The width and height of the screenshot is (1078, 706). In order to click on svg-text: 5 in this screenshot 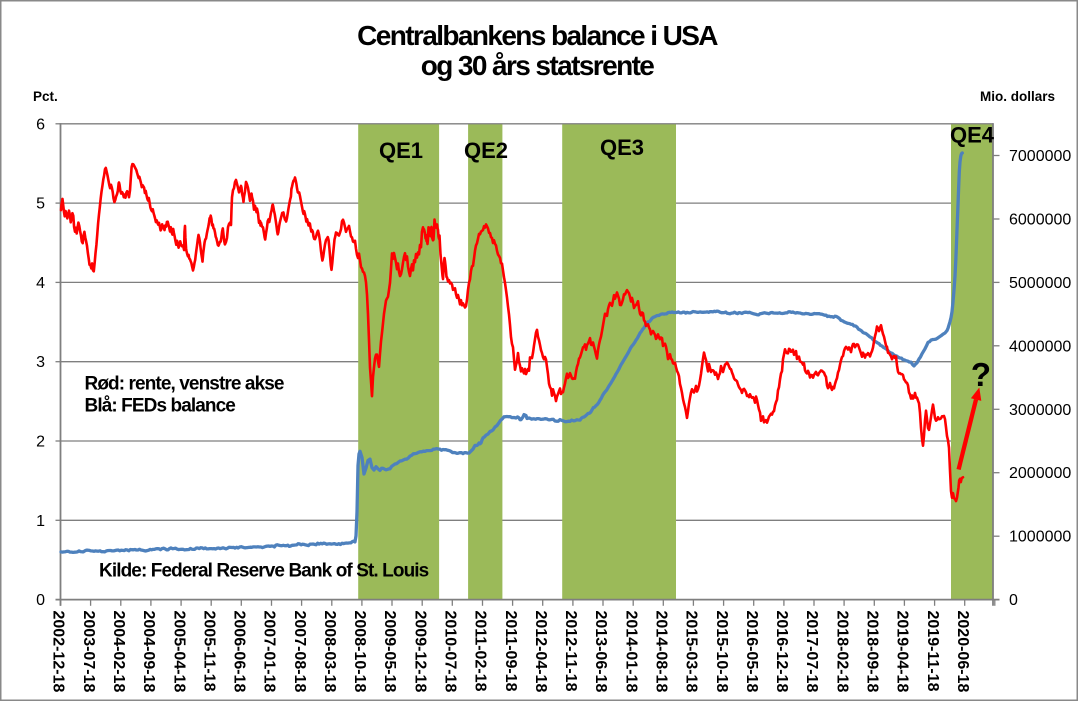, I will do `click(40, 204)`.